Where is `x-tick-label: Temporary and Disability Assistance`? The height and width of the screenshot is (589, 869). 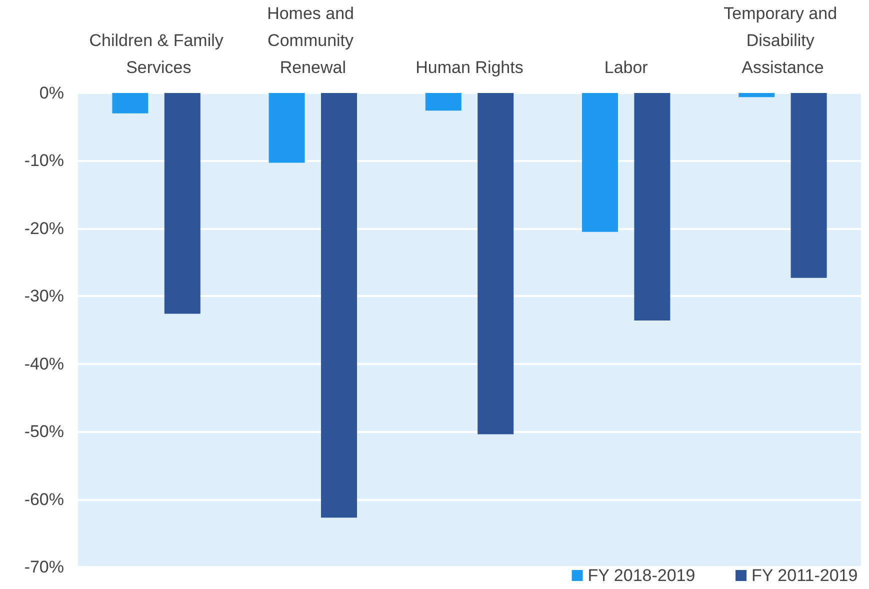
x-tick-label: Temporary and Disability Assistance is located at coordinates (783, 40).